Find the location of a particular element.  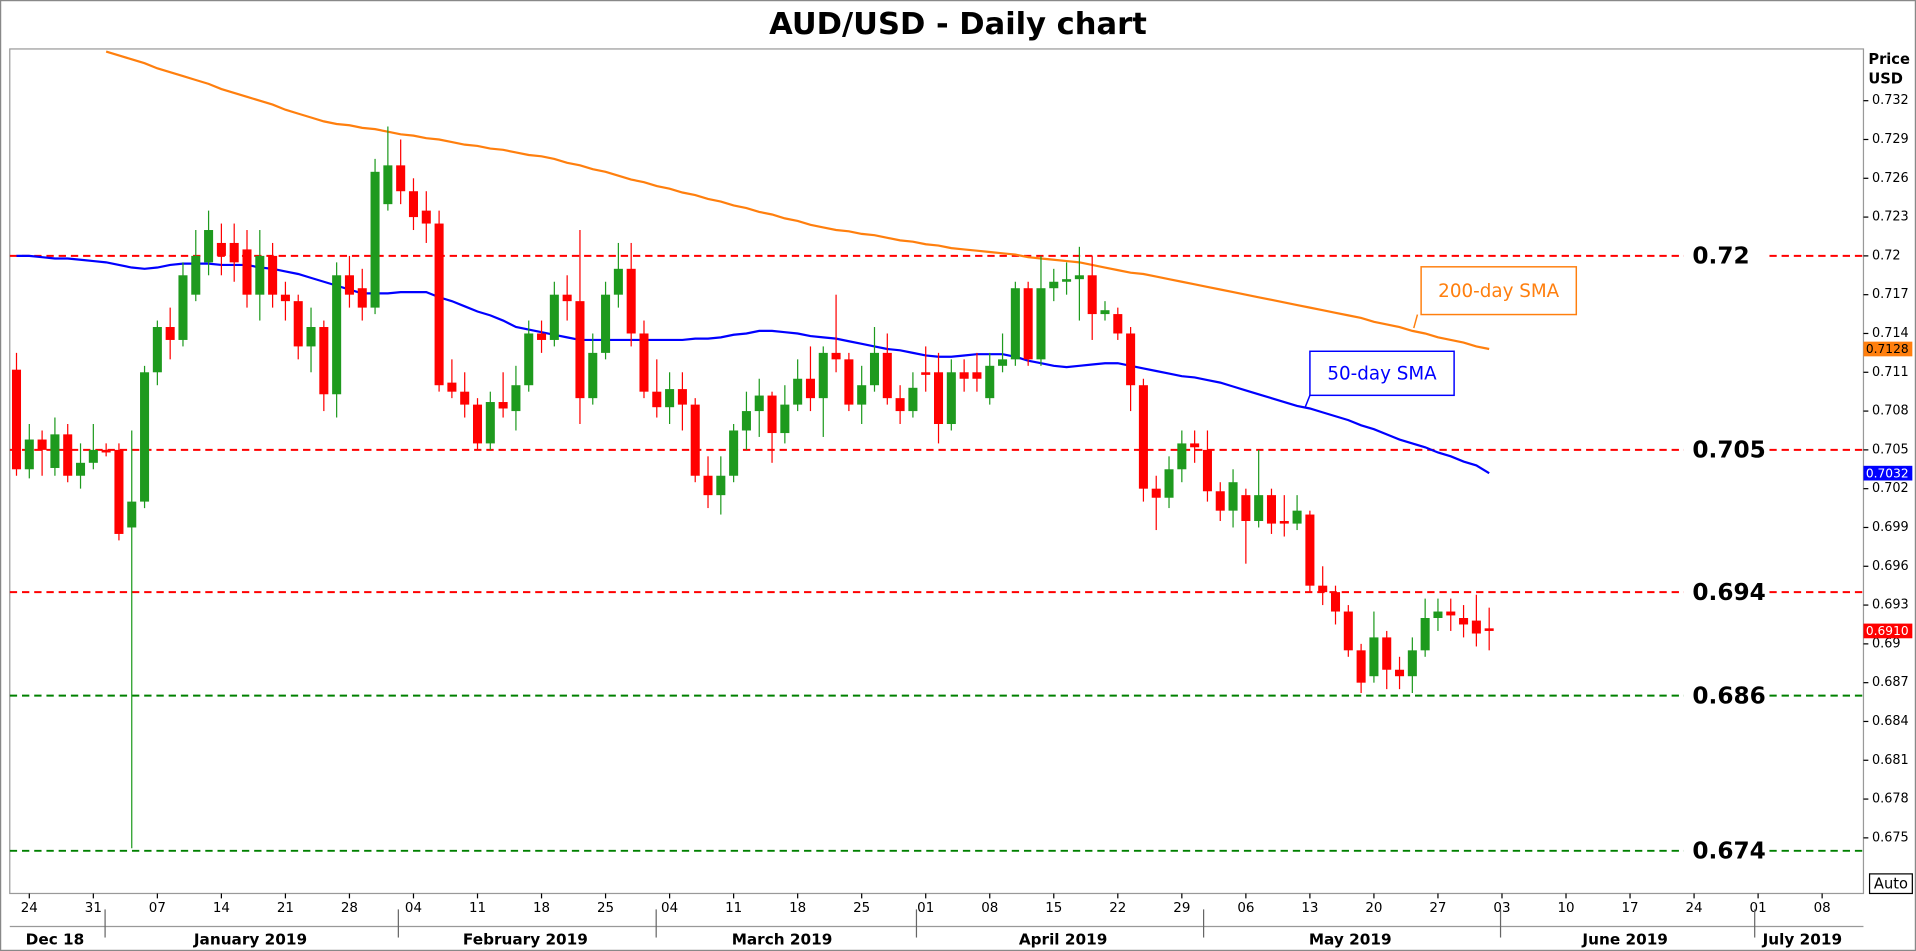

x-tick-label: 21 is located at coordinates (285, 908).